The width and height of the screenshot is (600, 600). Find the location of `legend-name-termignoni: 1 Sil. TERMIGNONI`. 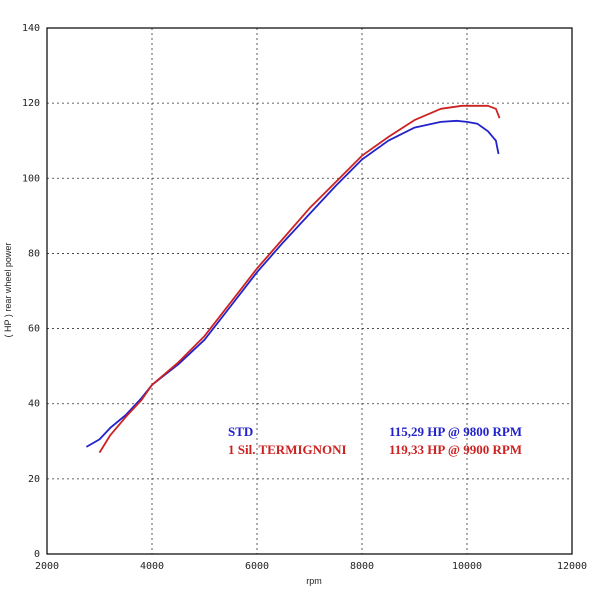

legend-name-termignoni: 1 Sil. TERMIGNONI is located at coordinates (287, 449).